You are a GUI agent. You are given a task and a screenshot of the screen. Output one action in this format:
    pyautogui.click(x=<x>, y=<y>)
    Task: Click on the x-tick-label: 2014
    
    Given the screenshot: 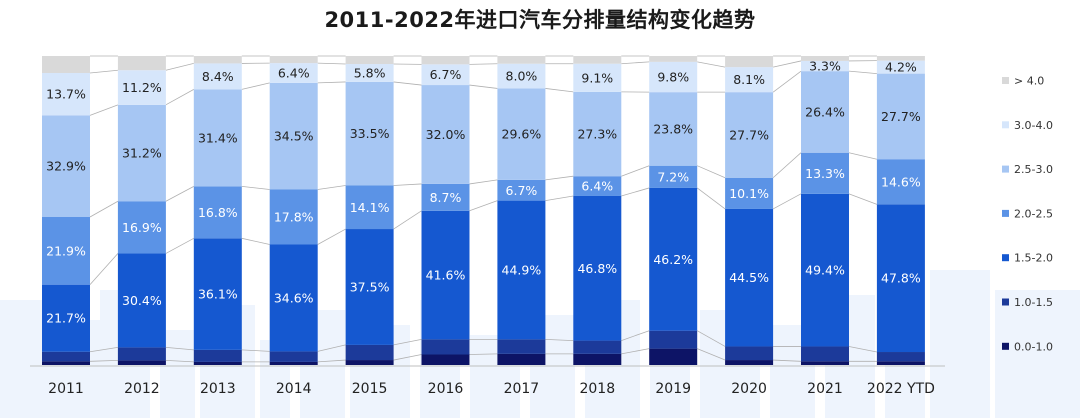 What is the action you would take?
    pyautogui.click(x=294, y=389)
    